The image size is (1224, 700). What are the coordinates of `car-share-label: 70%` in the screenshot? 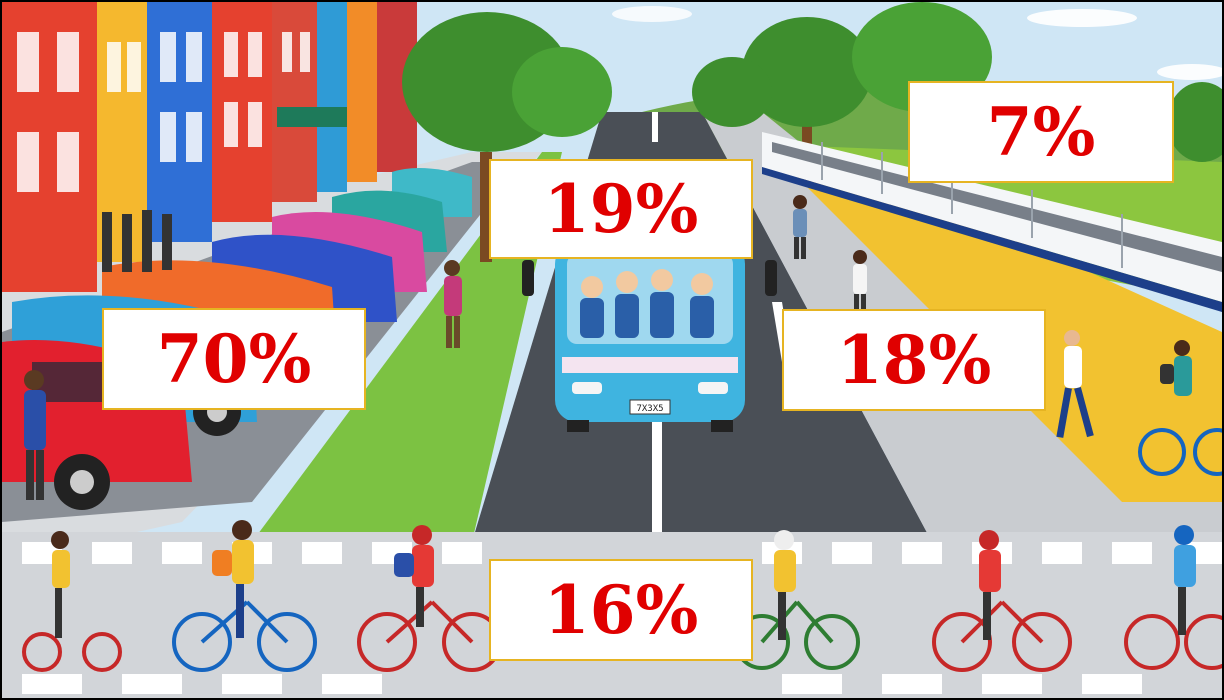 It's located at (234, 359).